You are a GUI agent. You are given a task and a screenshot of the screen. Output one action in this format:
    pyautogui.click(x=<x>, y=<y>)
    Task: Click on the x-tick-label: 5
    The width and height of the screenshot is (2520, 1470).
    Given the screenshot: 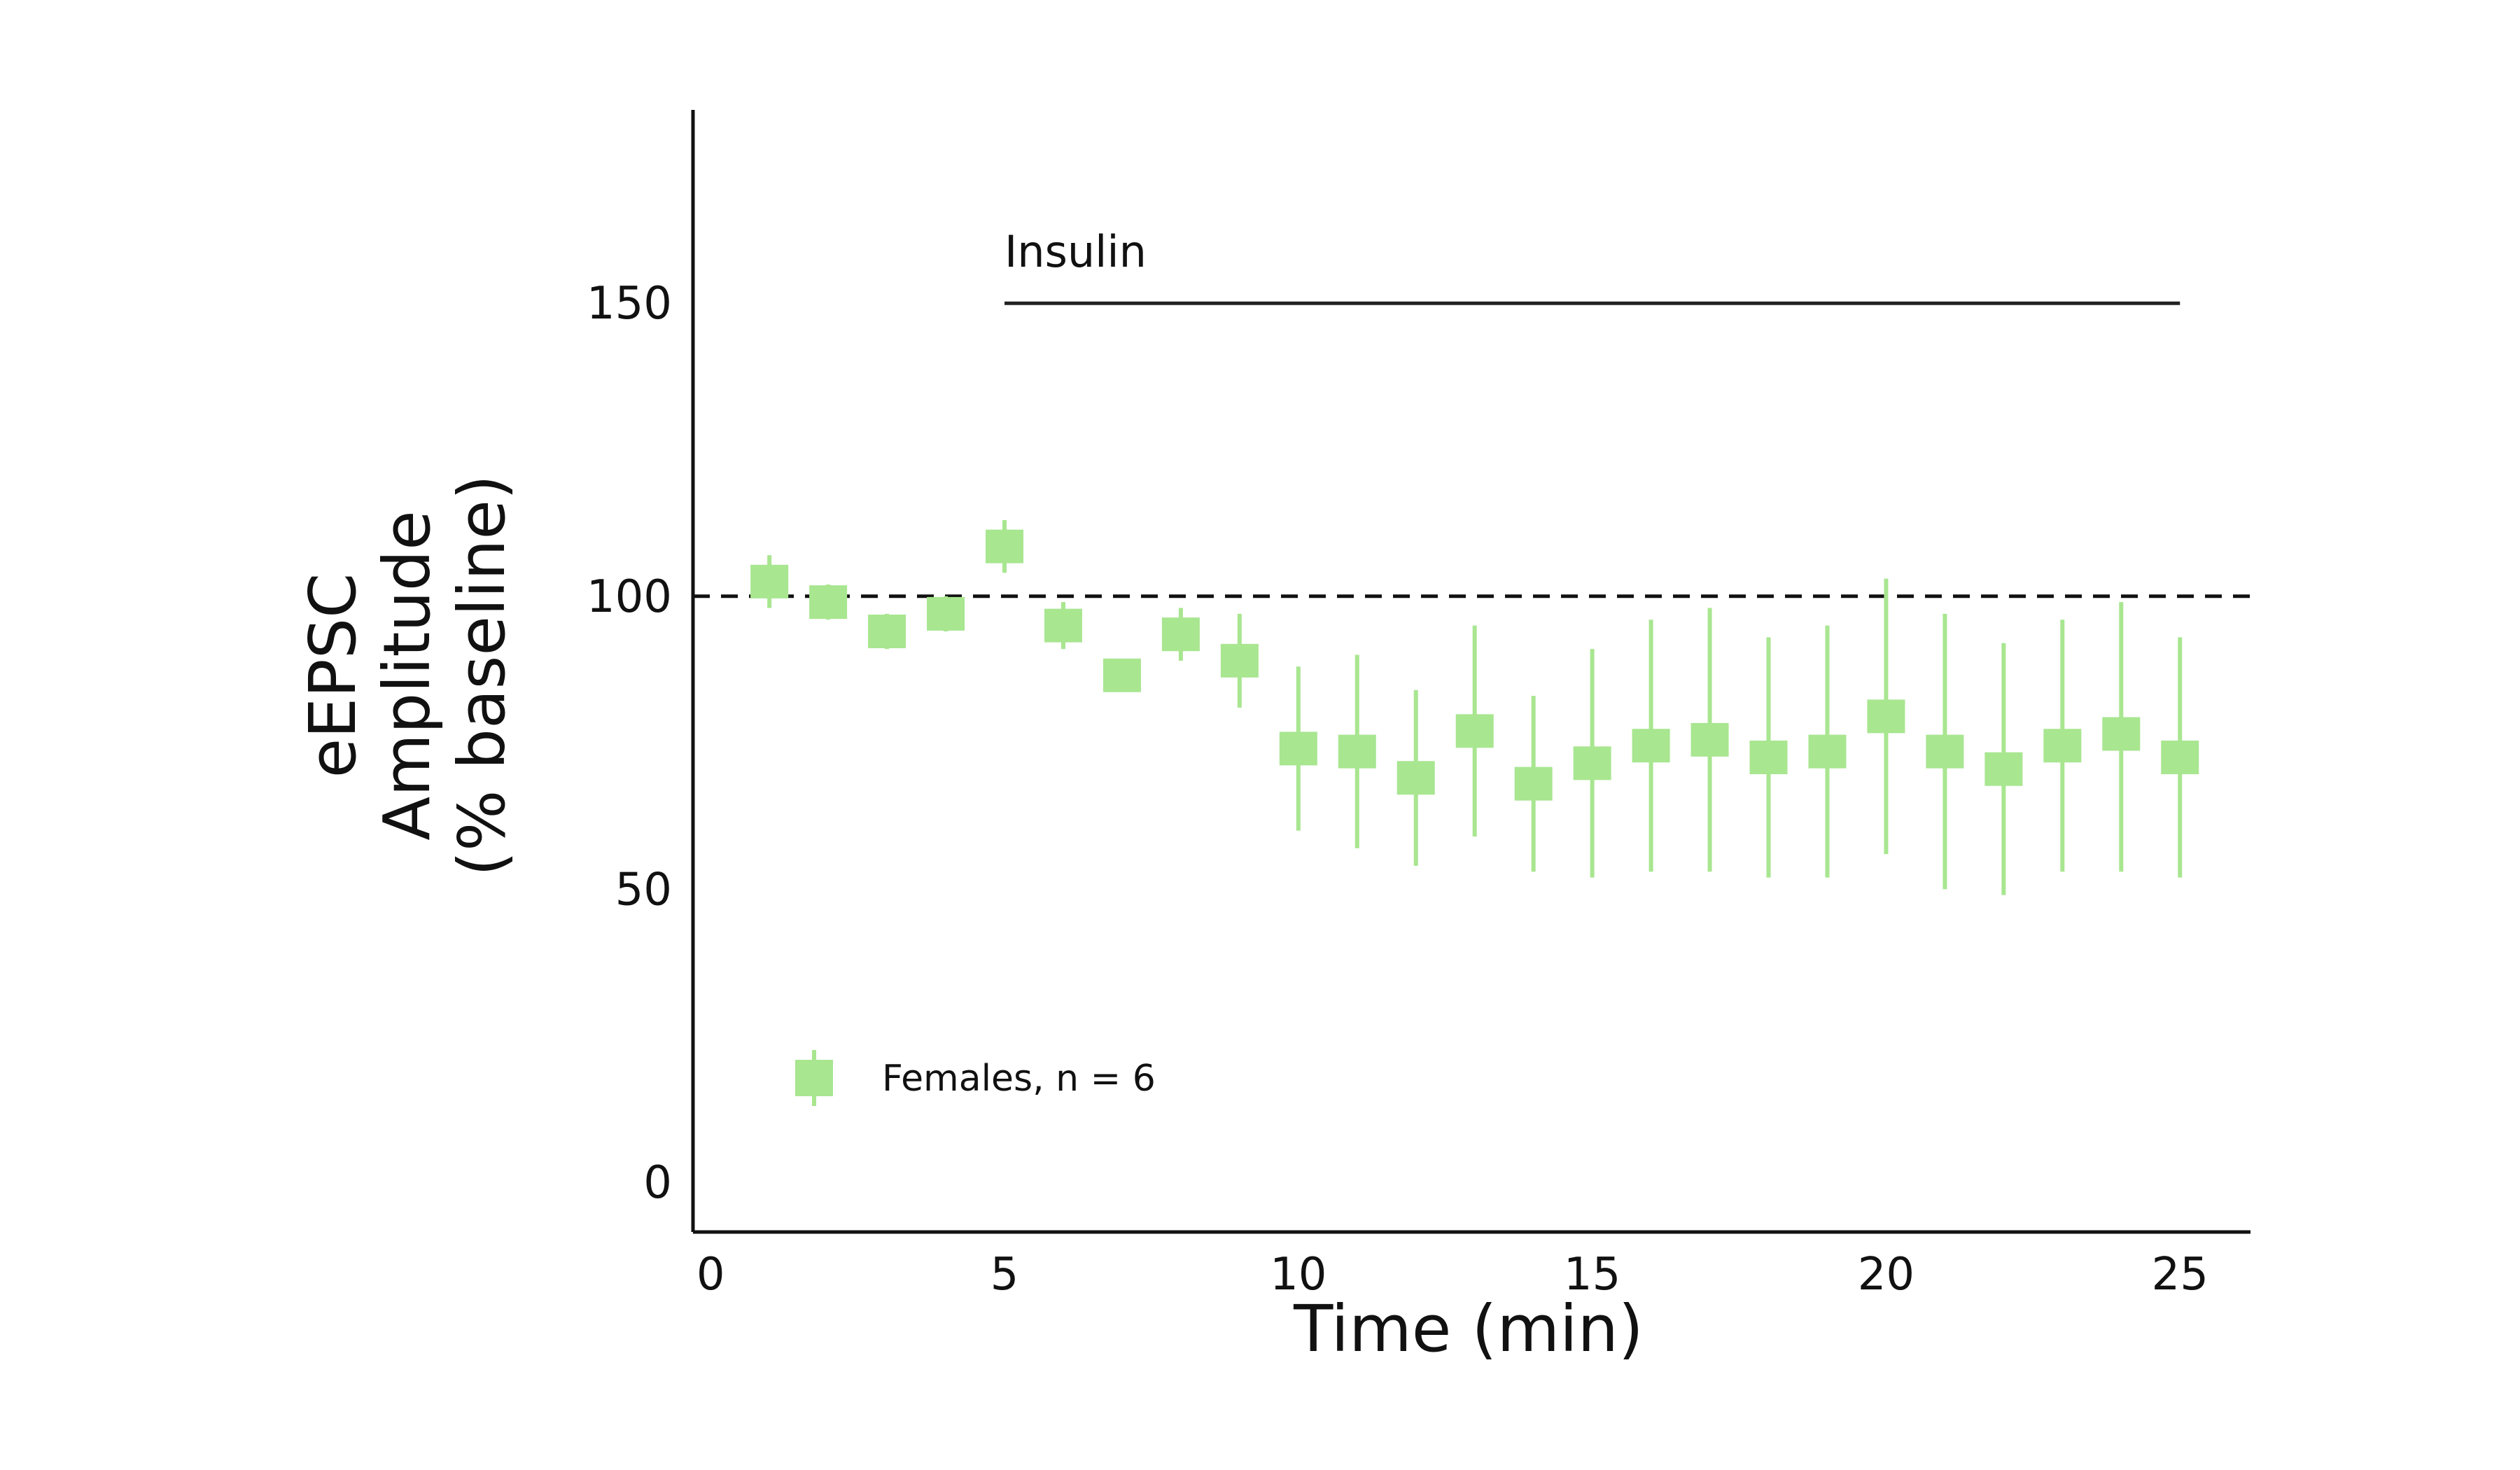 What is the action you would take?
    pyautogui.click(x=1004, y=1275)
    